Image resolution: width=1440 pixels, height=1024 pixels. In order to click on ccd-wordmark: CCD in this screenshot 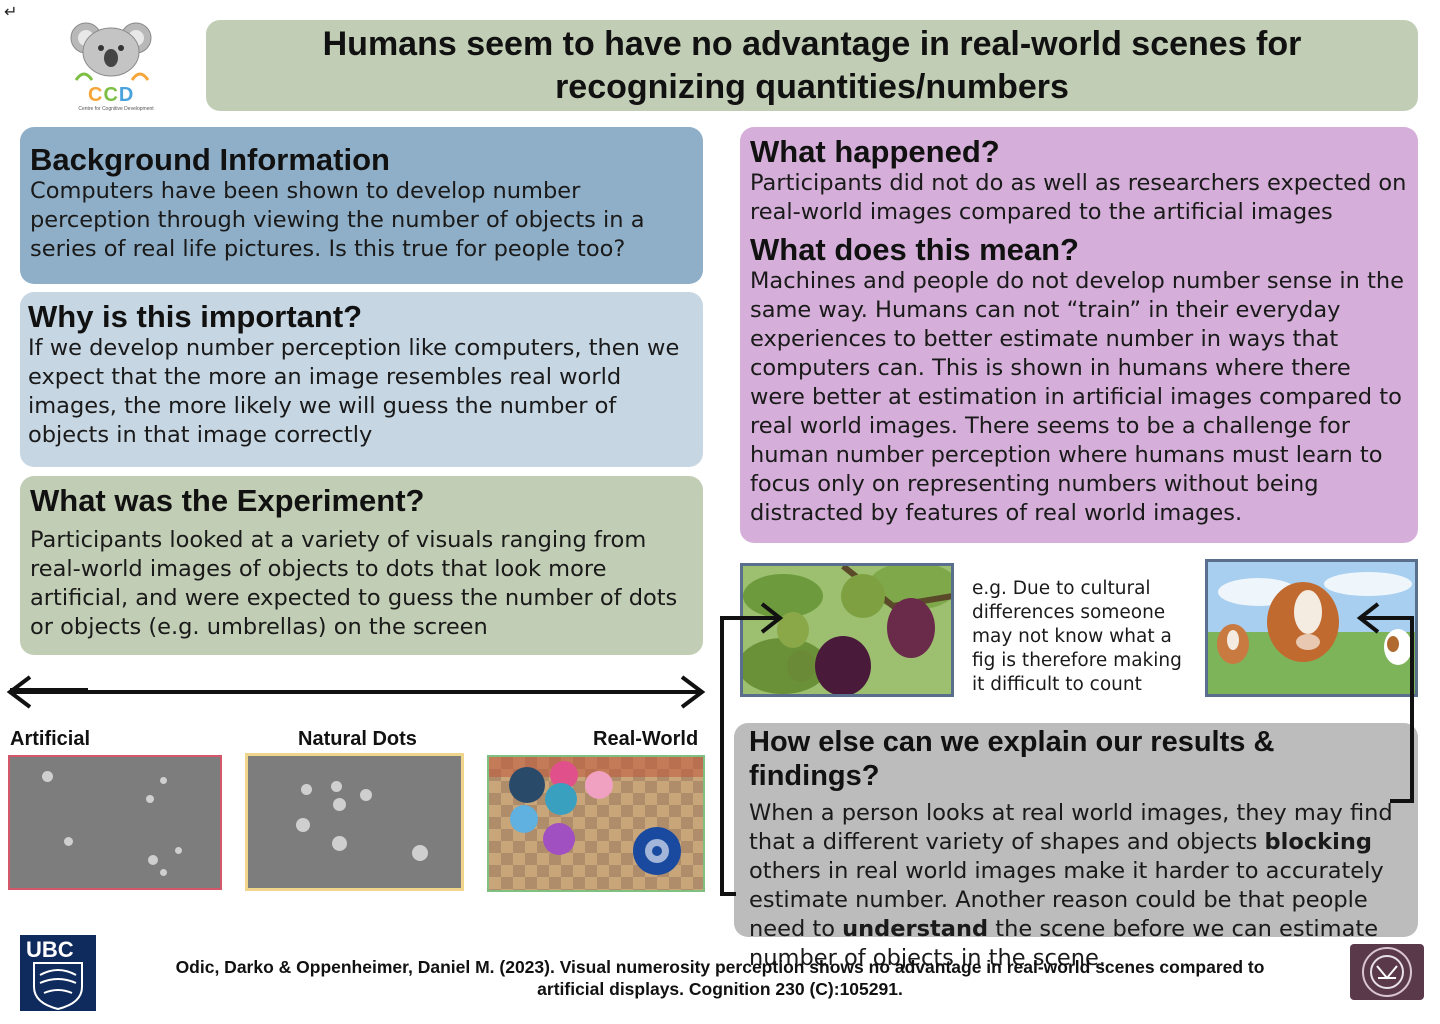, I will do `click(111, 95)`.